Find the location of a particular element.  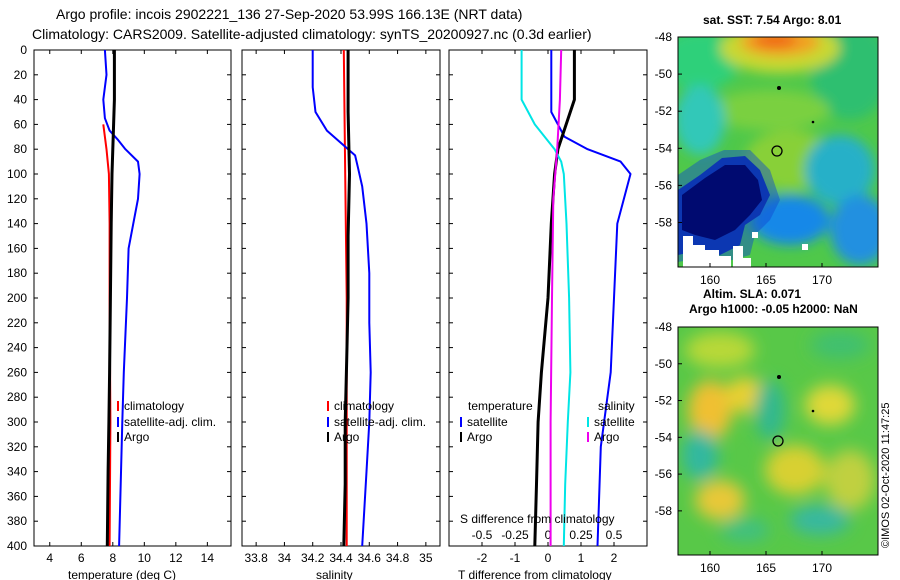

x-tick-label: 0.25 is located at coordinates (581, 535).